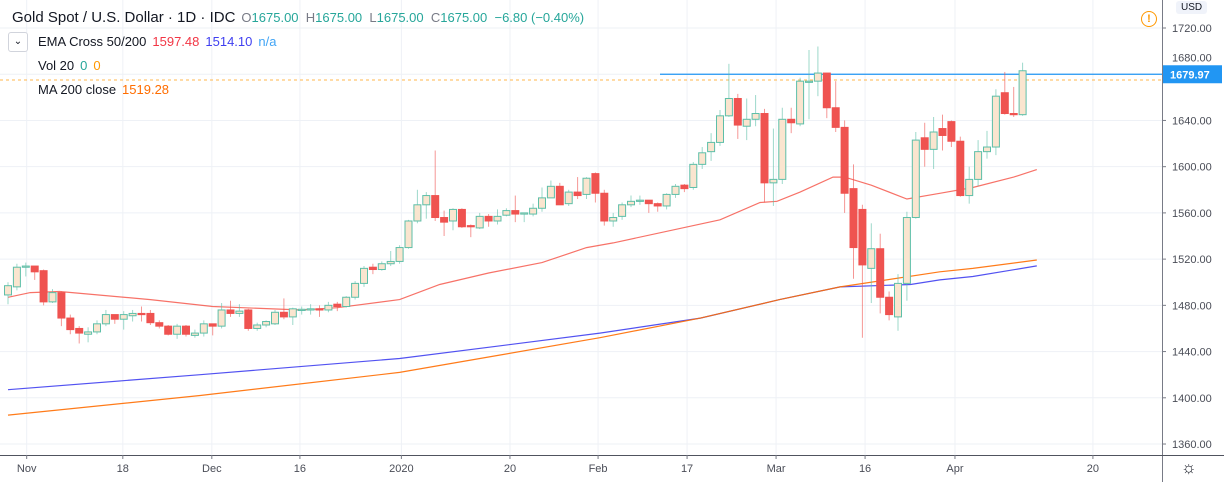 The width and height of the screenshot is (1224, 482). I want to click on collapse-chevron-icon: ⌄, so click(18, 42).